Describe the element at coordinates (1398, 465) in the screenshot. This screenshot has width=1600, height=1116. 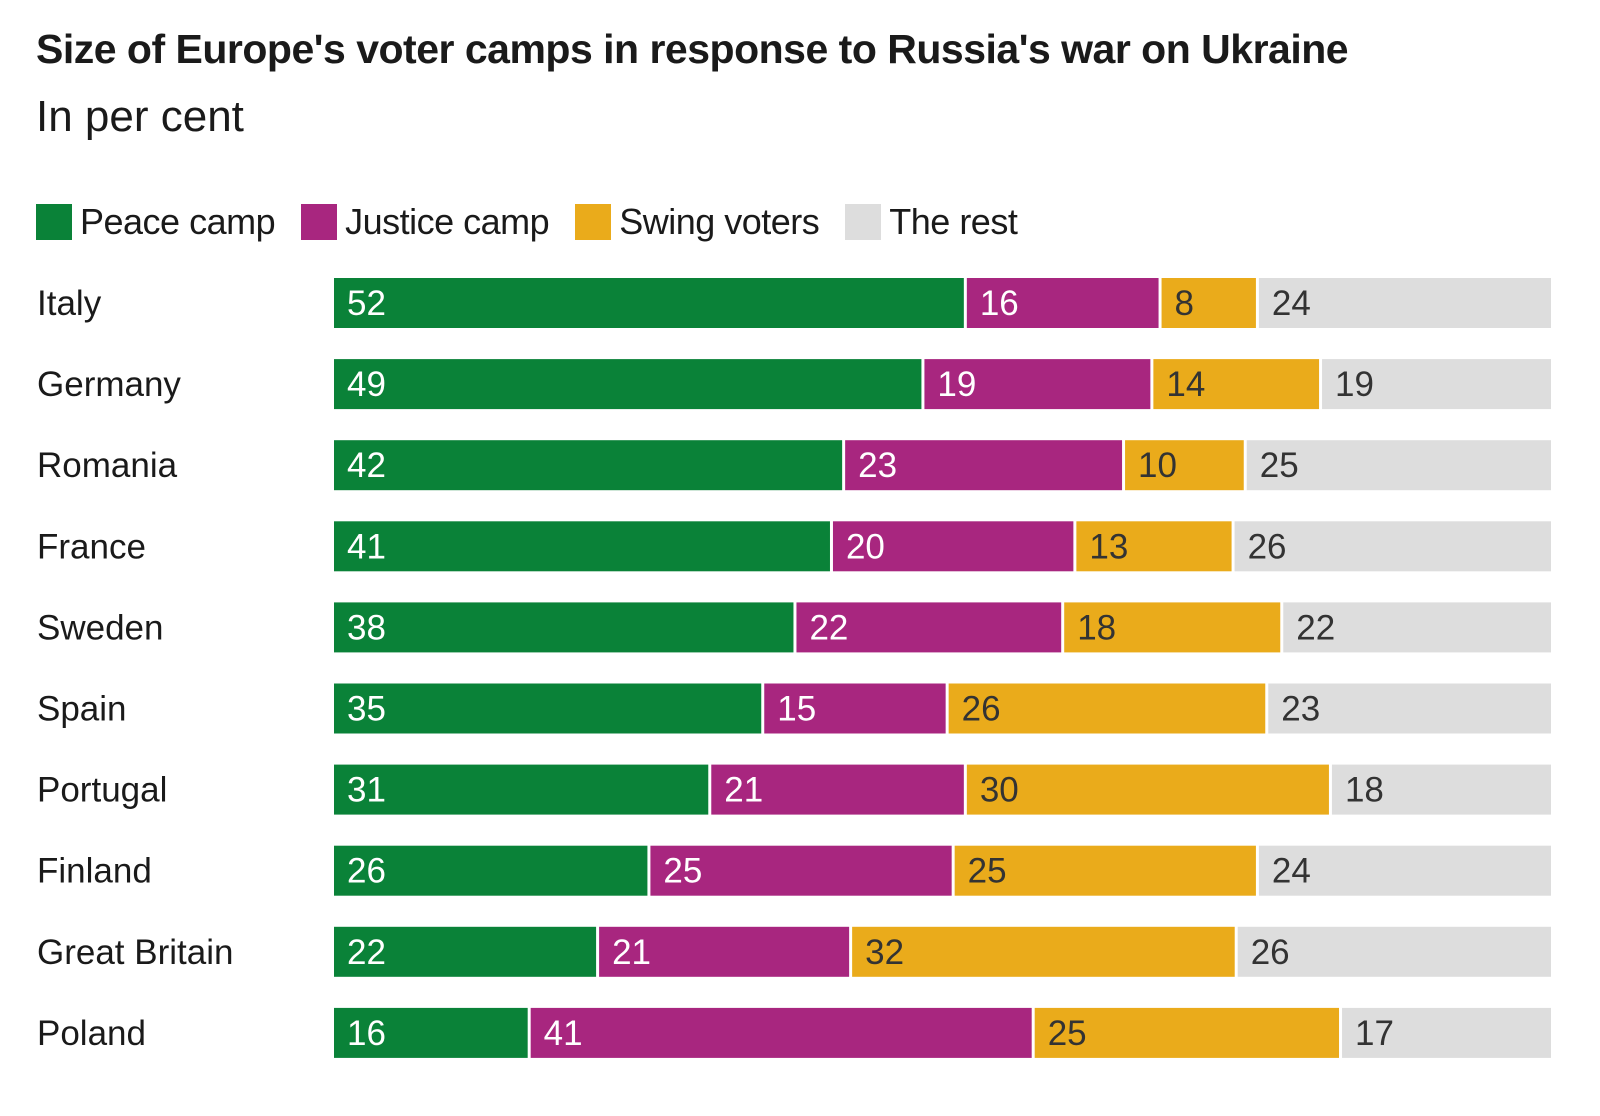
I see `bar-segment-the-rest-romania` at that location.